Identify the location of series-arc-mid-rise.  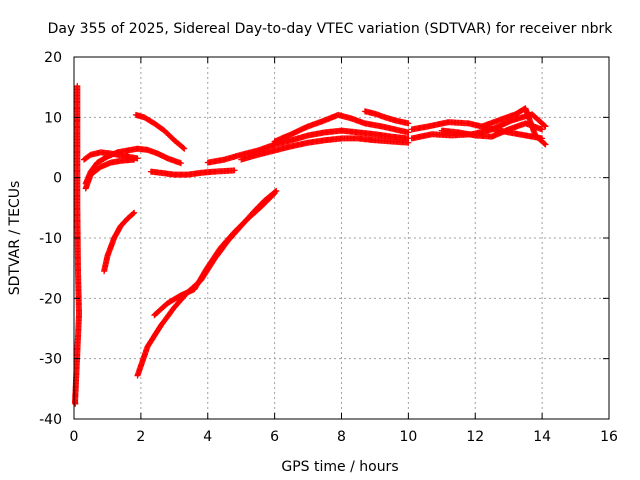
(214, 254).